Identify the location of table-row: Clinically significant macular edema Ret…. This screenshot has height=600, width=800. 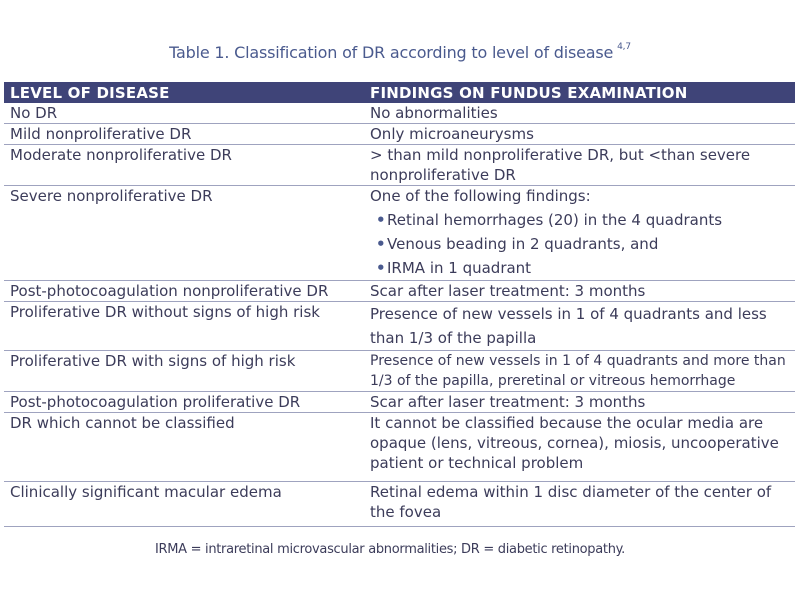
(399, 504).